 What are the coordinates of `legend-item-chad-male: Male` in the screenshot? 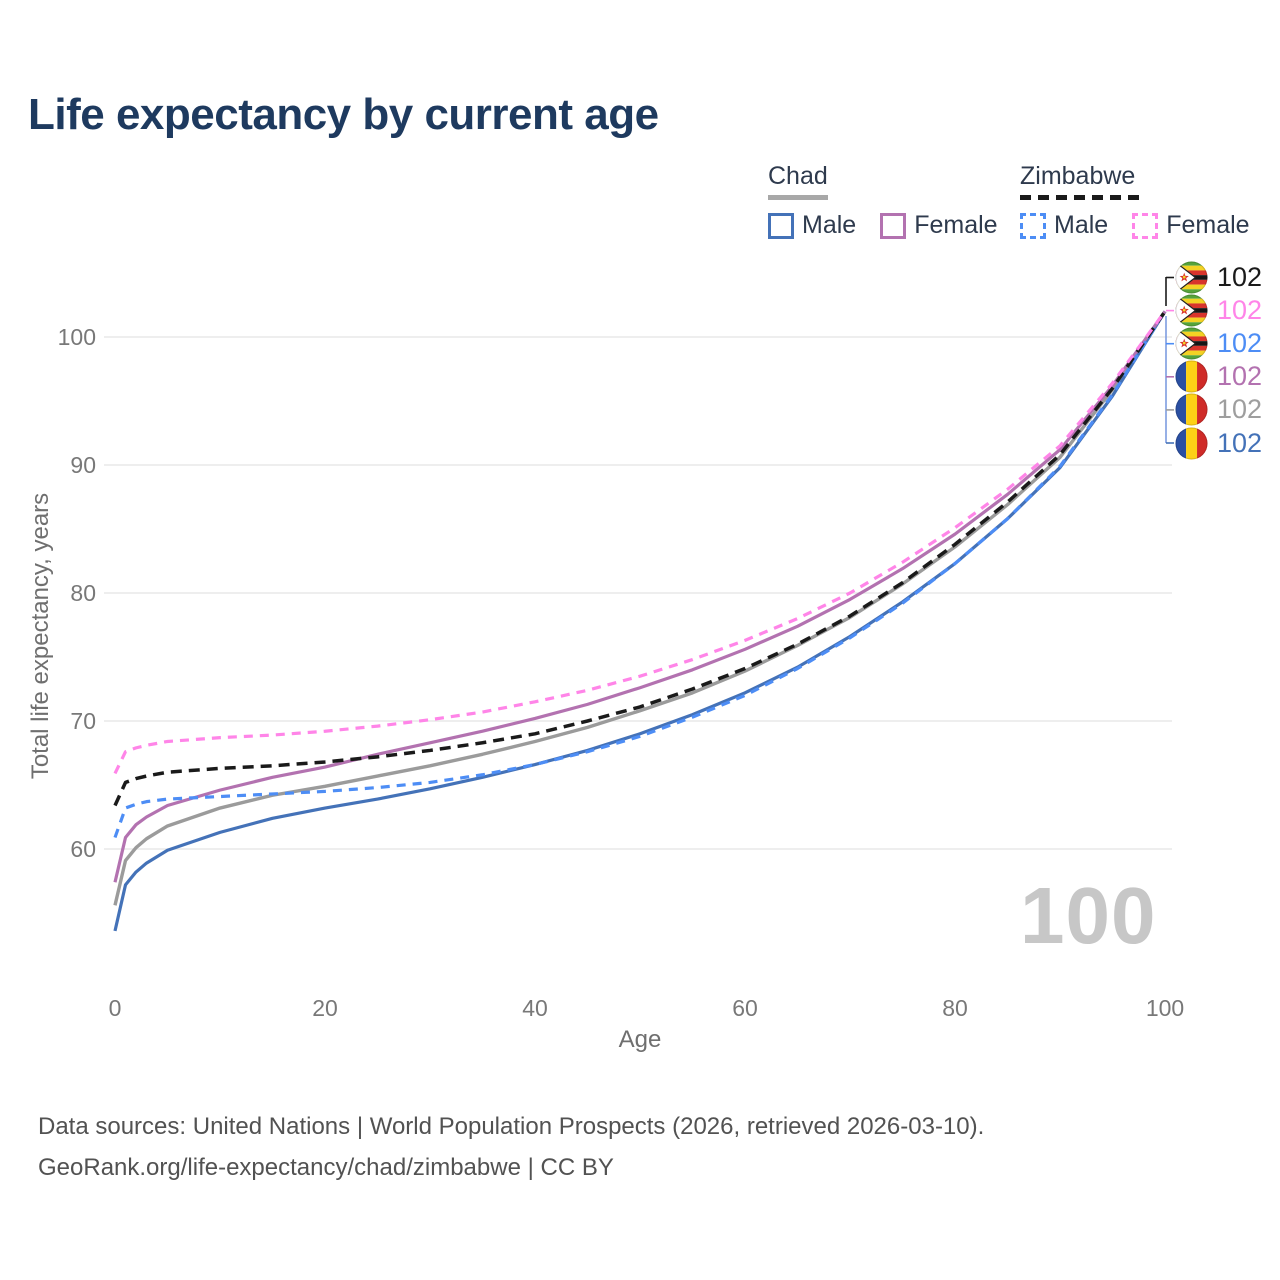 It's located at (812, 225).